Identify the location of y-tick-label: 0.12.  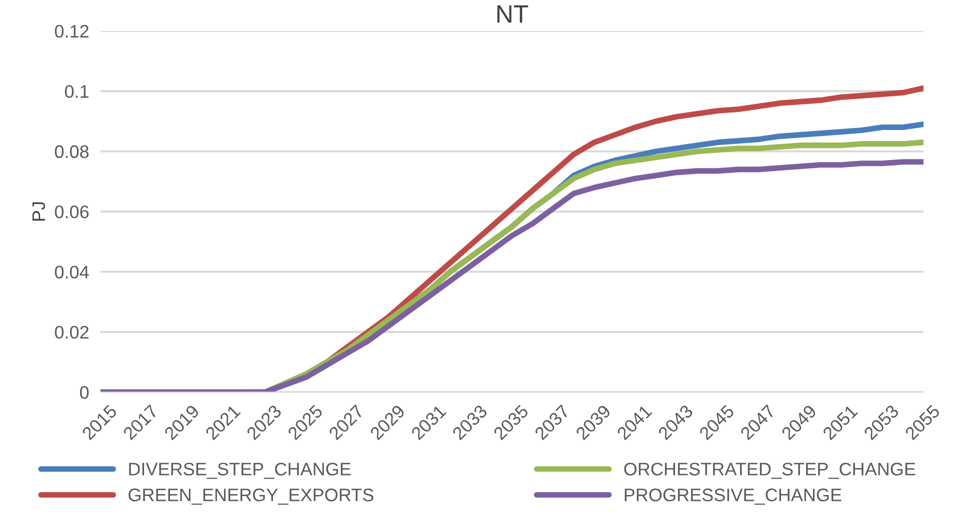
(71, 31).